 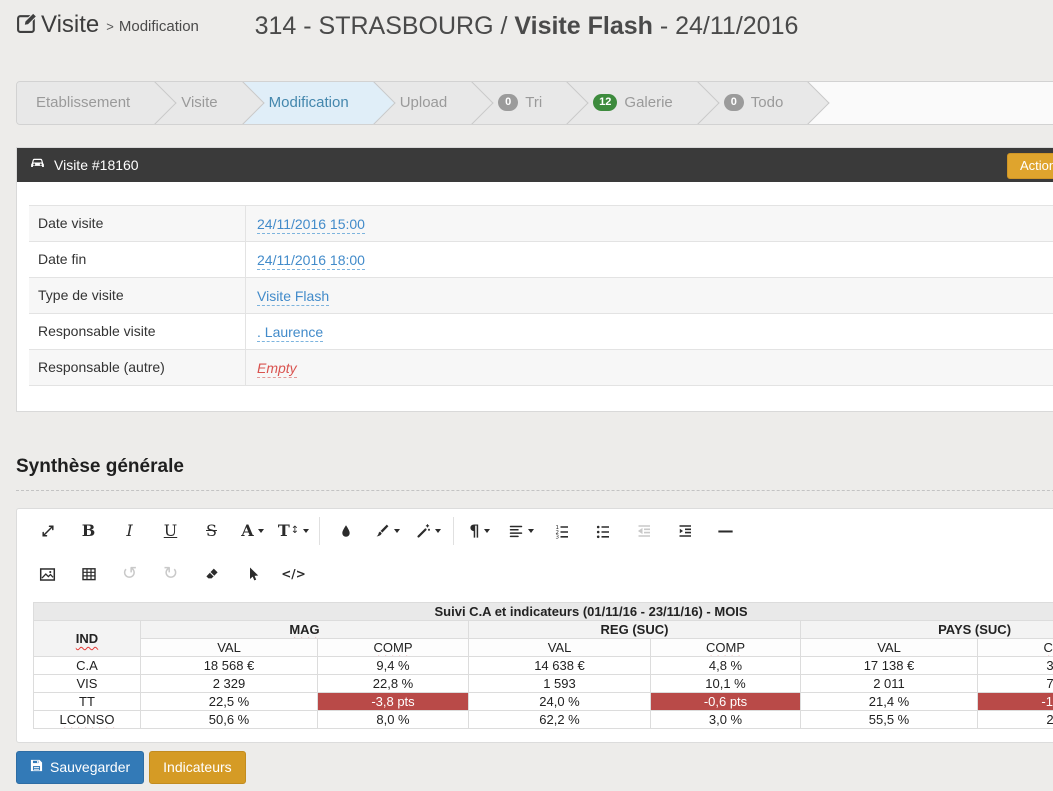 What do you see at coordinates (393, 719) in the screenshot?
I see `table-cell: 8,0 %` at bounding box center [393, 719].